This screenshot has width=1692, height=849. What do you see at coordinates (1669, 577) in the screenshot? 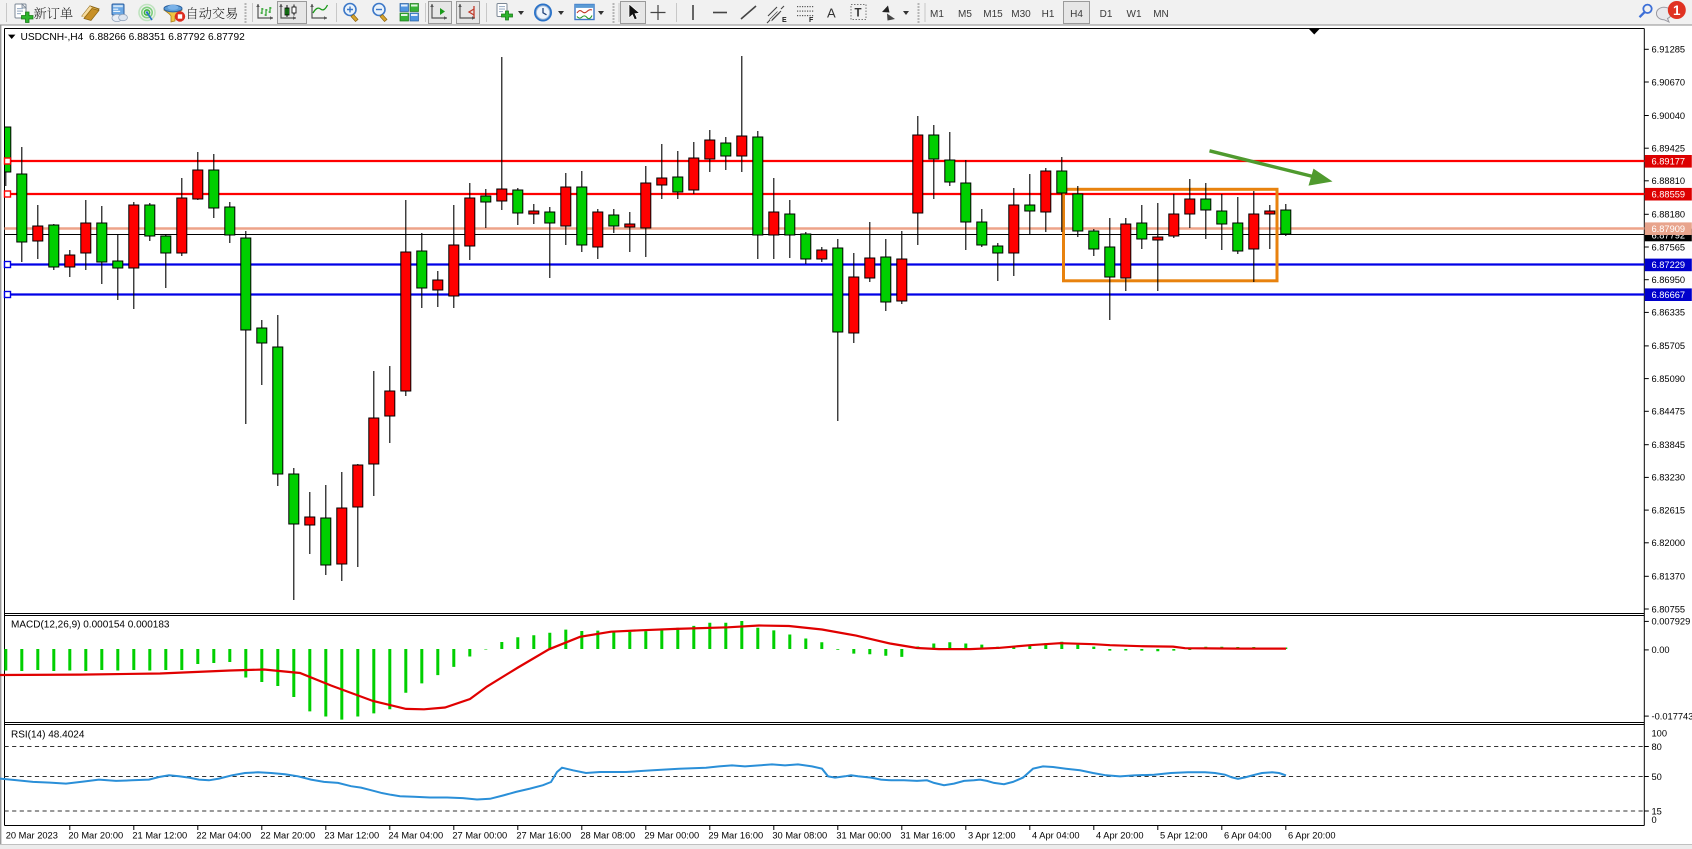
I see `svg-text: 6.81370` at bounding box center [1669, 577].